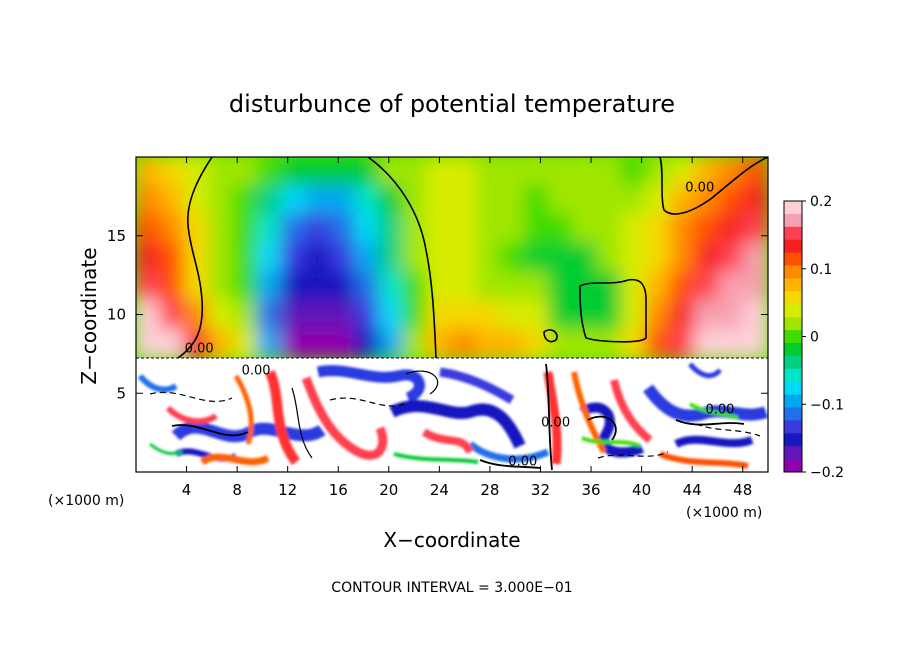  Describe the element at coordinates (522, 462) in the screenshot. I see `contour-label: 0.00` at that location.